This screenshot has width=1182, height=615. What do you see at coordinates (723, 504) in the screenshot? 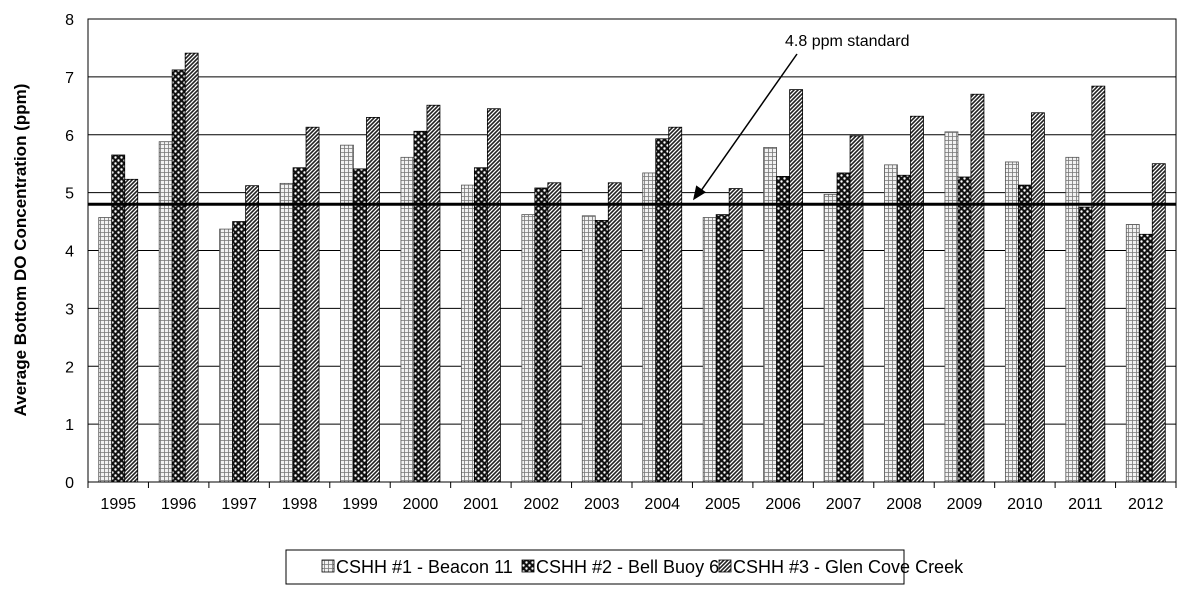
I see `x-tick-label: 2005` at bounding box center [723, 504].